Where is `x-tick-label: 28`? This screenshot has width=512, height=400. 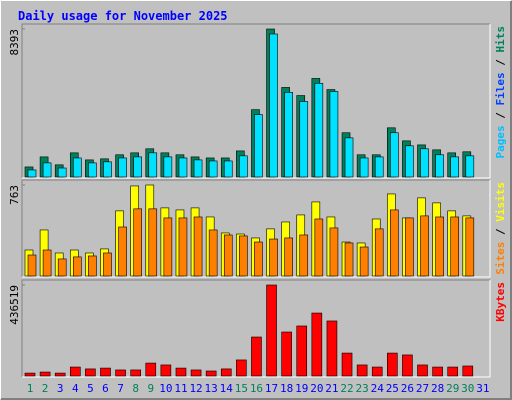
x-tick-label: 28 is located at coordinates (437, 388).